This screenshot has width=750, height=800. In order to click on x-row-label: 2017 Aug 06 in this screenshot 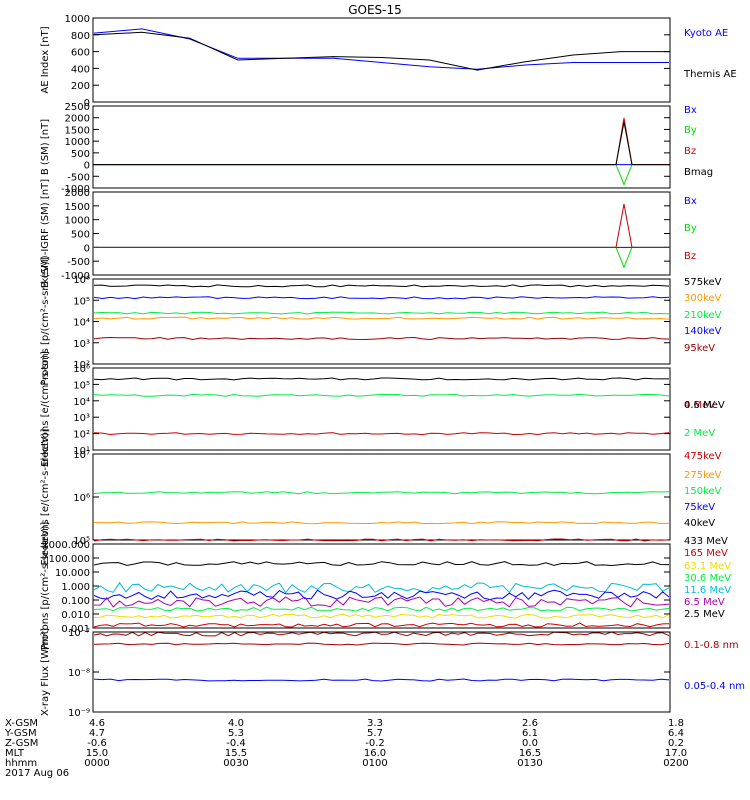, I will do `click(37, 773)`.